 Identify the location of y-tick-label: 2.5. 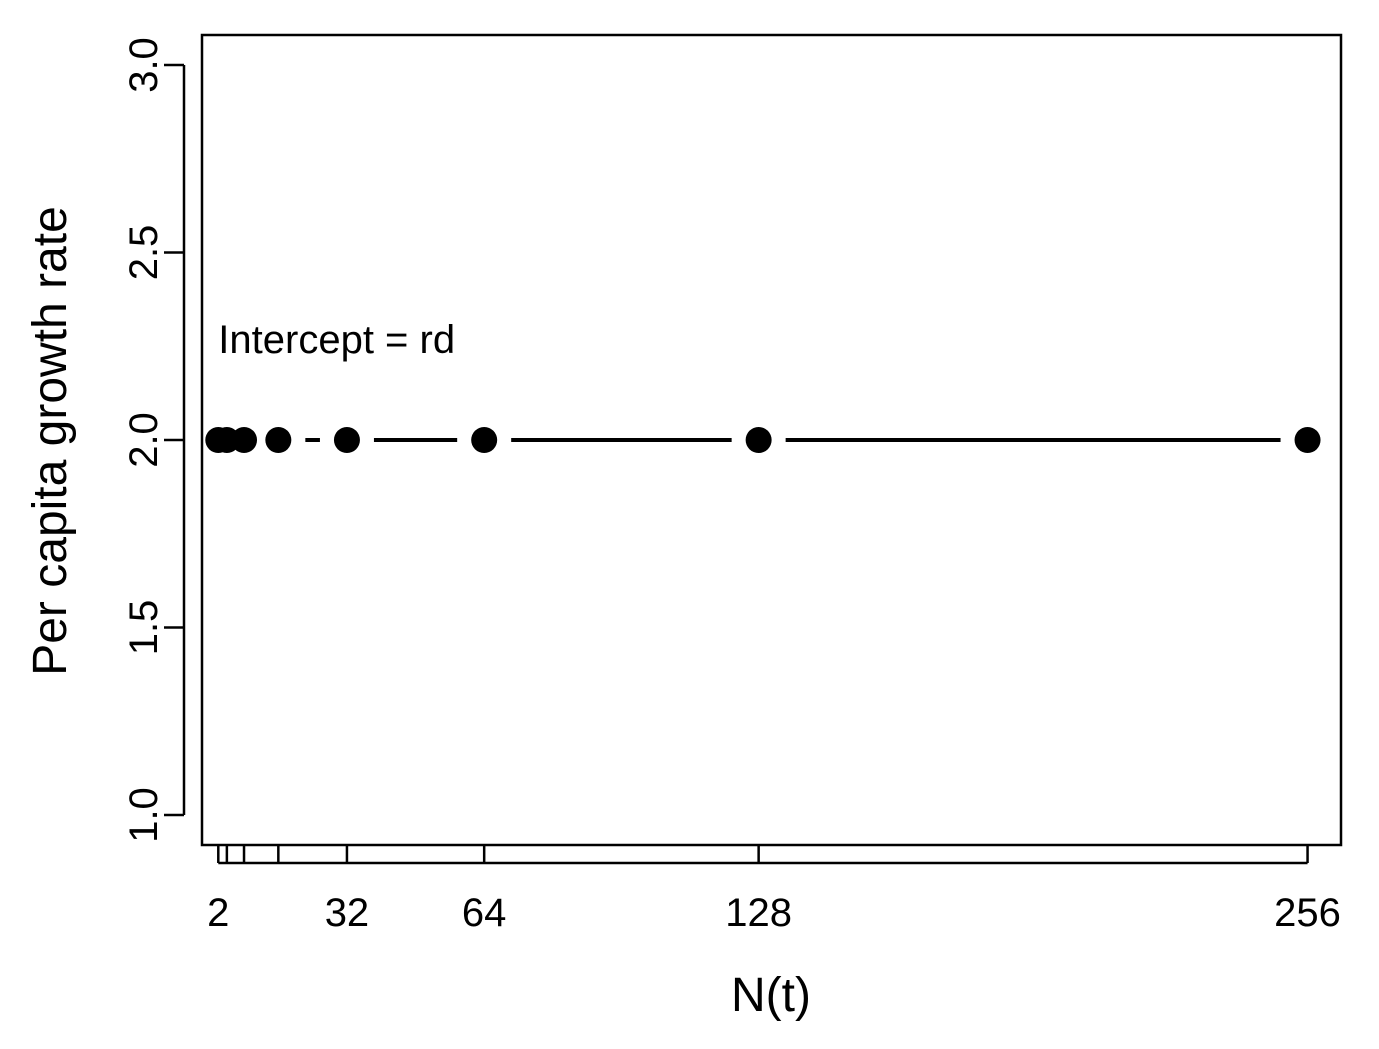
(144, 253).